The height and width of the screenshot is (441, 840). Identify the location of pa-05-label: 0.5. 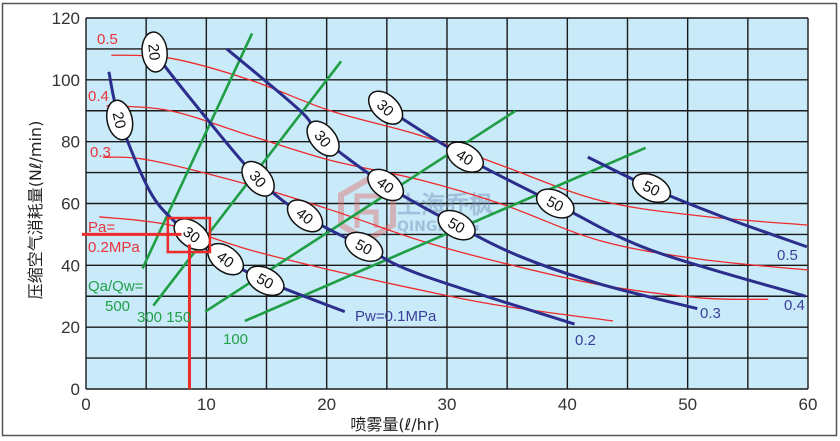
(107, 39).